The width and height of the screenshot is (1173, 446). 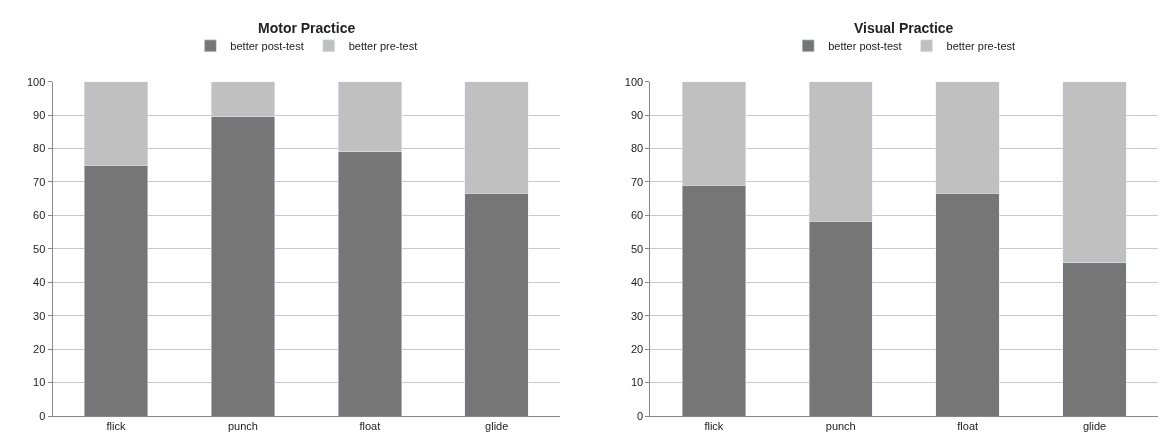 I want to click on chart-title: Motor Practice, so click(x=307, y=28).